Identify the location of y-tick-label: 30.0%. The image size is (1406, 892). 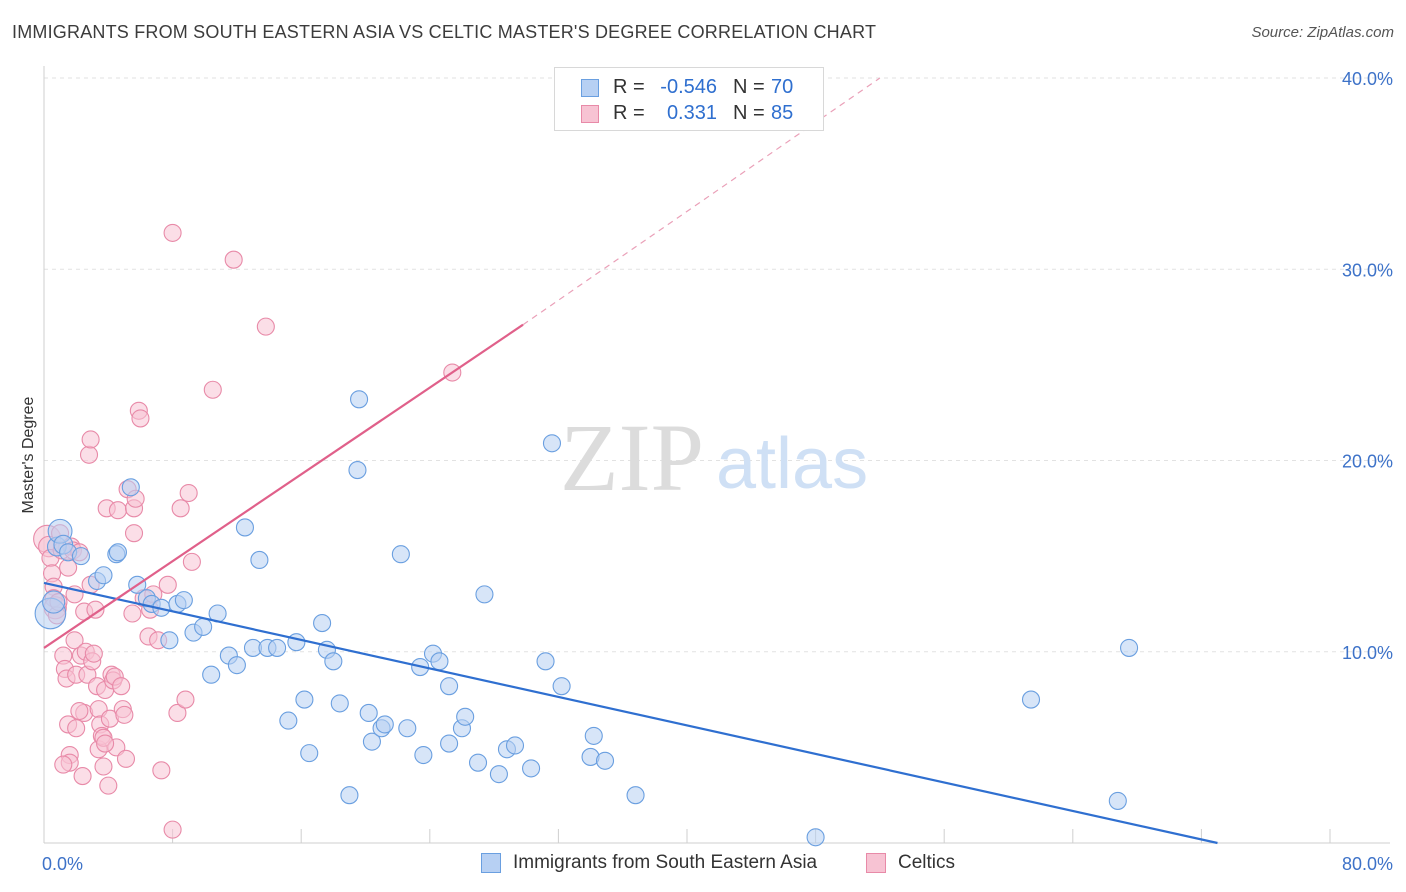
(1367, 270).